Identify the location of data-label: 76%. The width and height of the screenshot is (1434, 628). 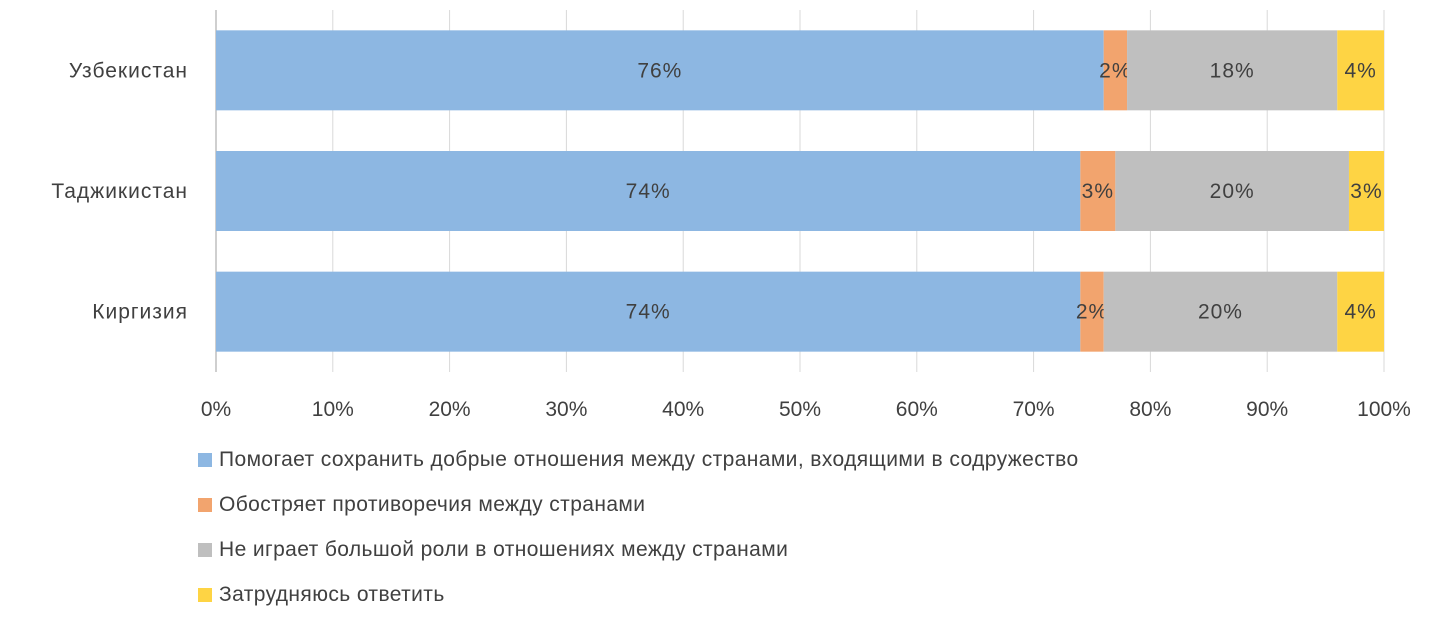
(659, 70).